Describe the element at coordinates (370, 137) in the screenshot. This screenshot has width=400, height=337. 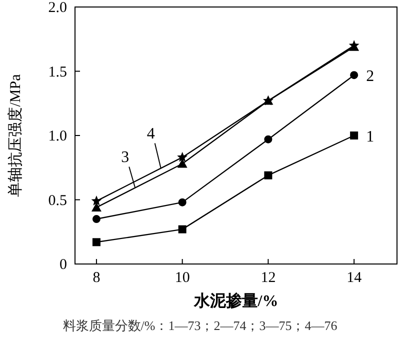
I see `series-label: 1` at that location.